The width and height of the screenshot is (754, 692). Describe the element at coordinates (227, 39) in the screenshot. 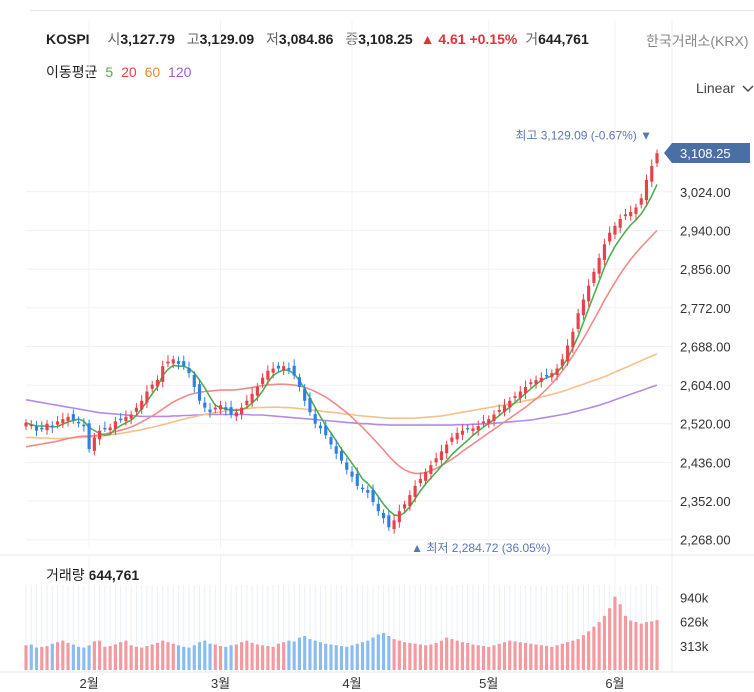

I see `high-value: 3,129.09` at that location.